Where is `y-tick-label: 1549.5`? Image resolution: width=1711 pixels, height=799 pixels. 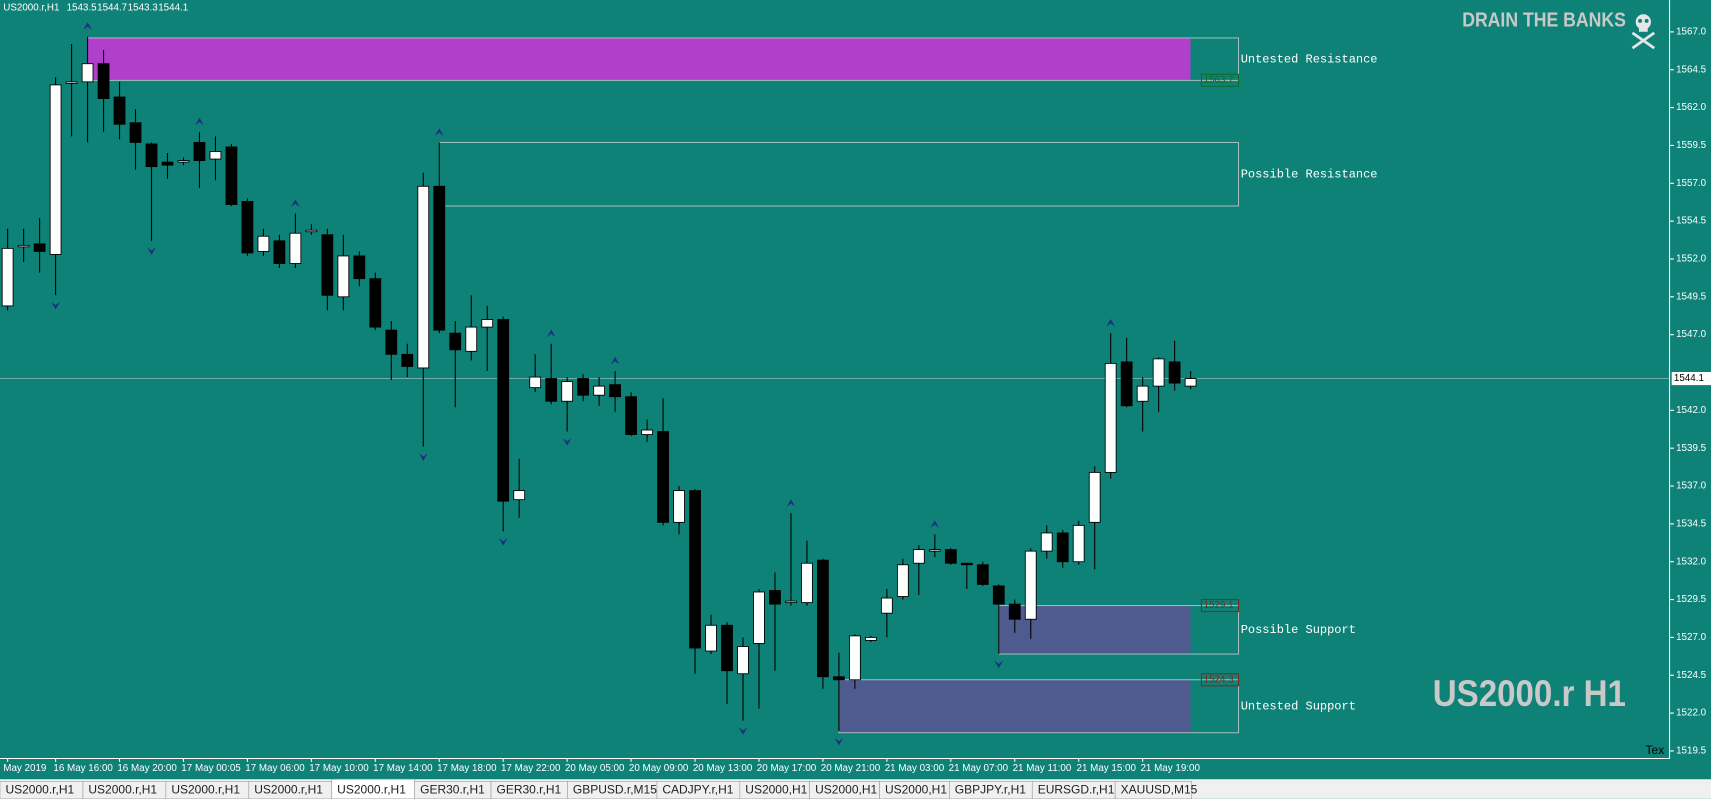
y-tick-label: 1549.5 is located at coordinates (1691, 296).